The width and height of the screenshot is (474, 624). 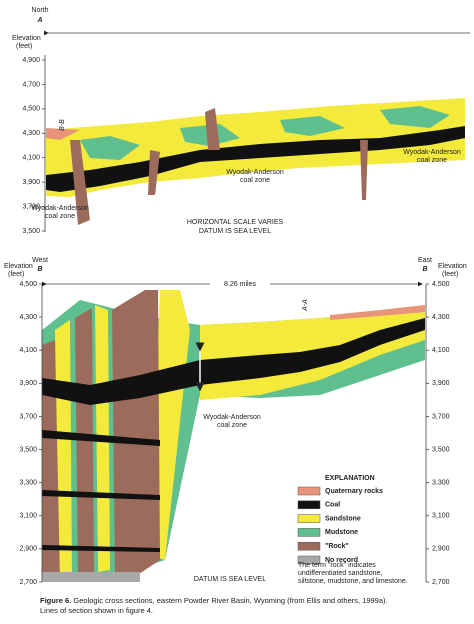 I want to click on legend-title: EXPLANATION, so click(x=350, y=478).